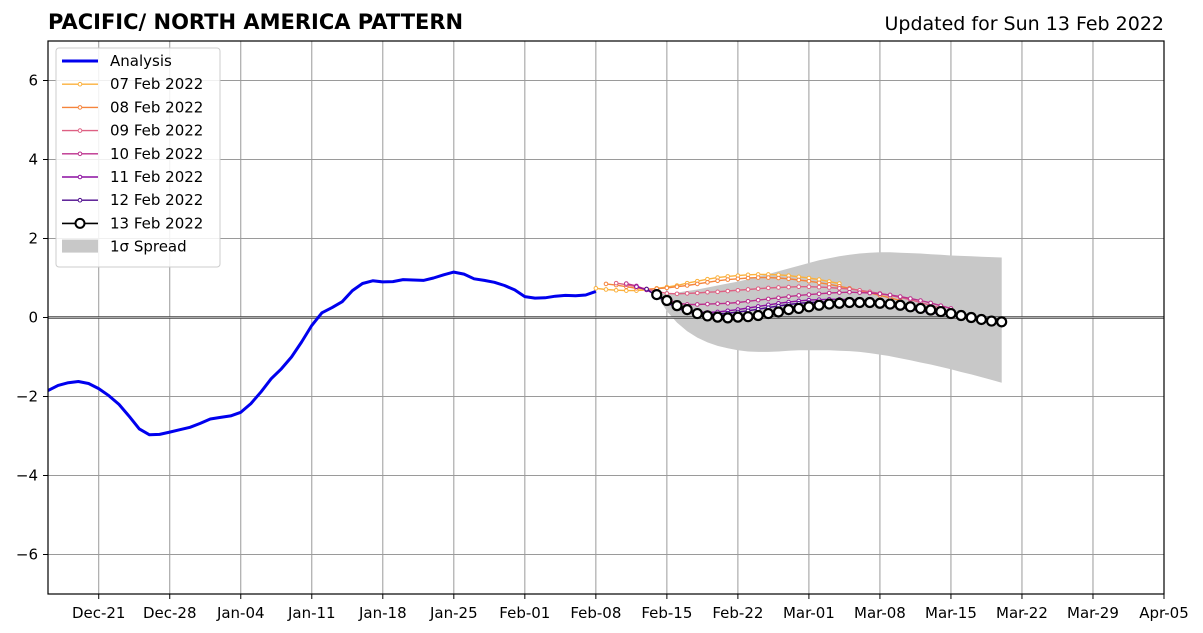 Image resolution: width=1203 pixels, height=633 pixels. I want to click on y-tick-label: −4, so click(27, 476).